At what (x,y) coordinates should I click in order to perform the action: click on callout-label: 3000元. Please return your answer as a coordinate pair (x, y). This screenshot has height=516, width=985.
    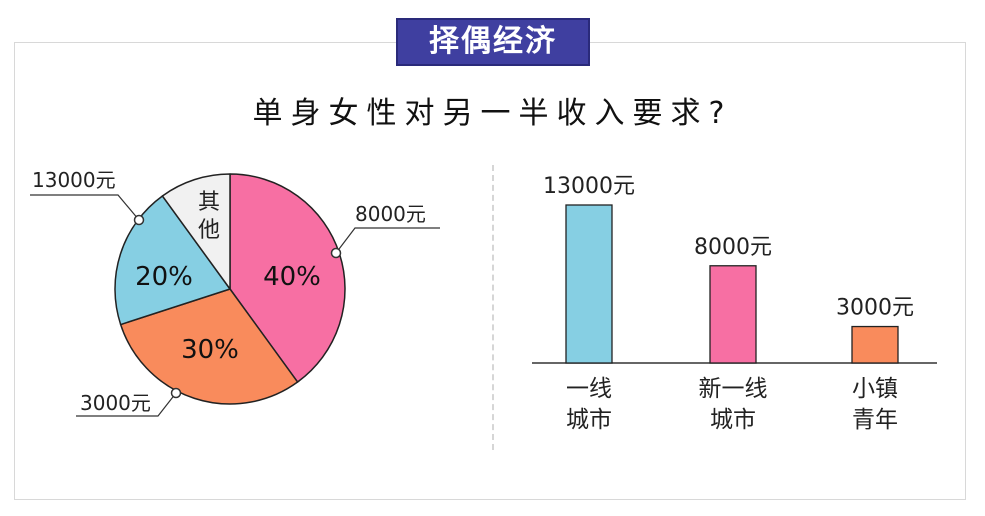
    Looking at the image, I should click on (115, 403).